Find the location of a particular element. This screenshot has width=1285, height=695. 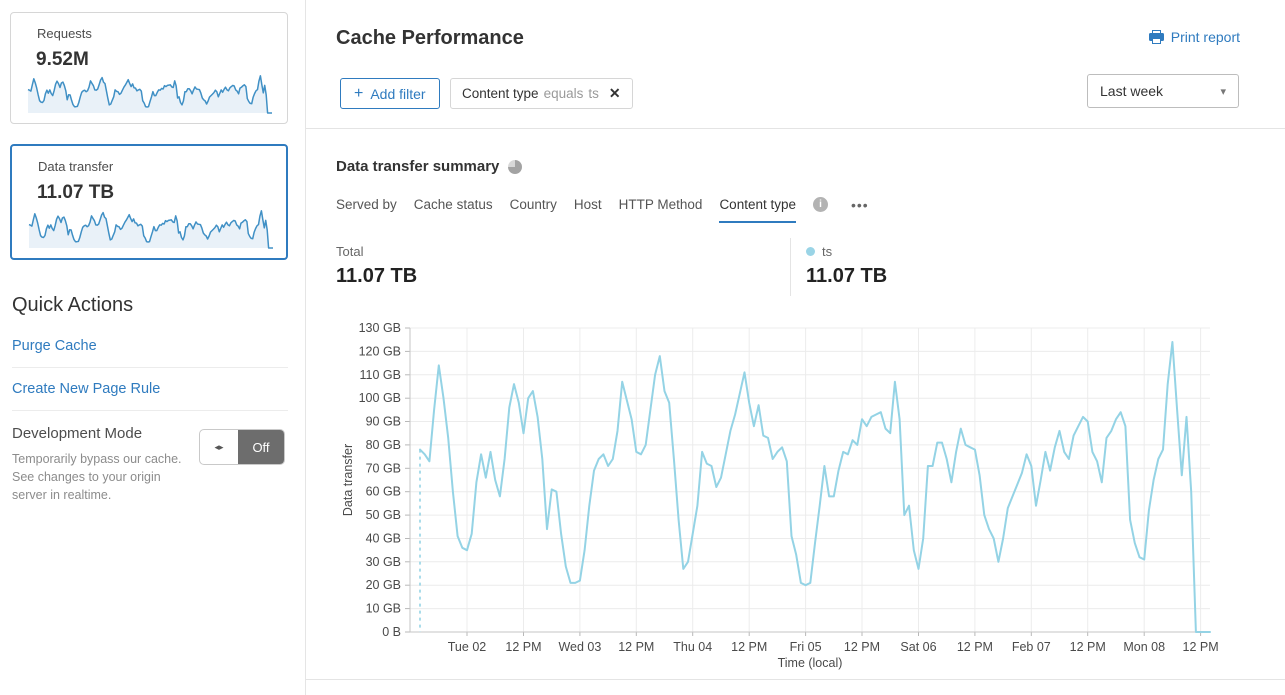

svg-text: 40 GB is located at coordinates (383, 539).